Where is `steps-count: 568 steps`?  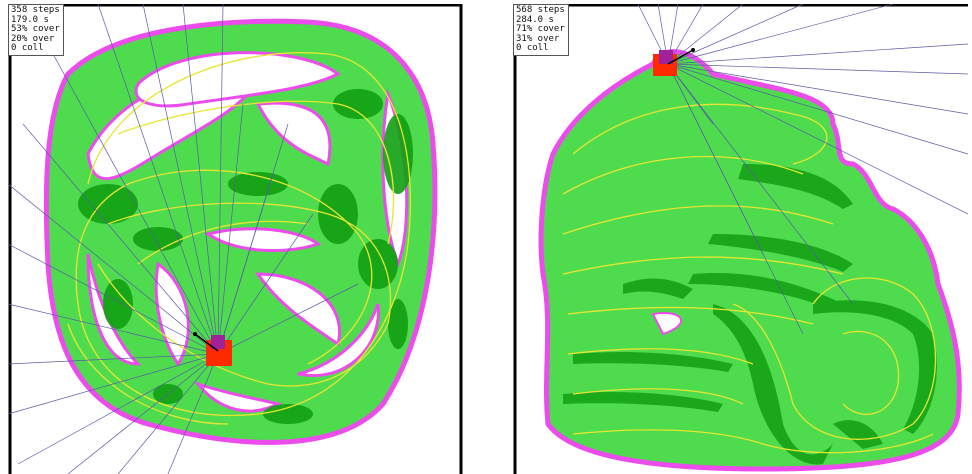
steps-count: 568 steps is located at coordinates (540, 10).